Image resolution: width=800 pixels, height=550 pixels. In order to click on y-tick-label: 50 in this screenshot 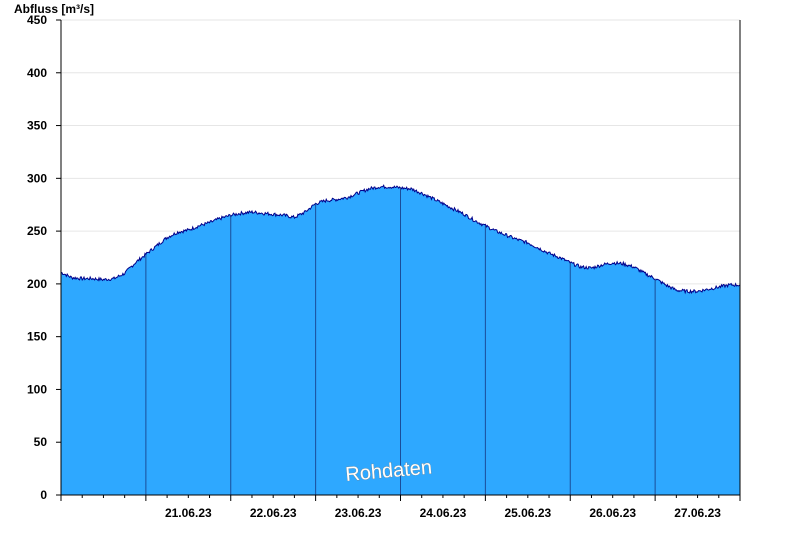, I will do `click(41, 442)`.